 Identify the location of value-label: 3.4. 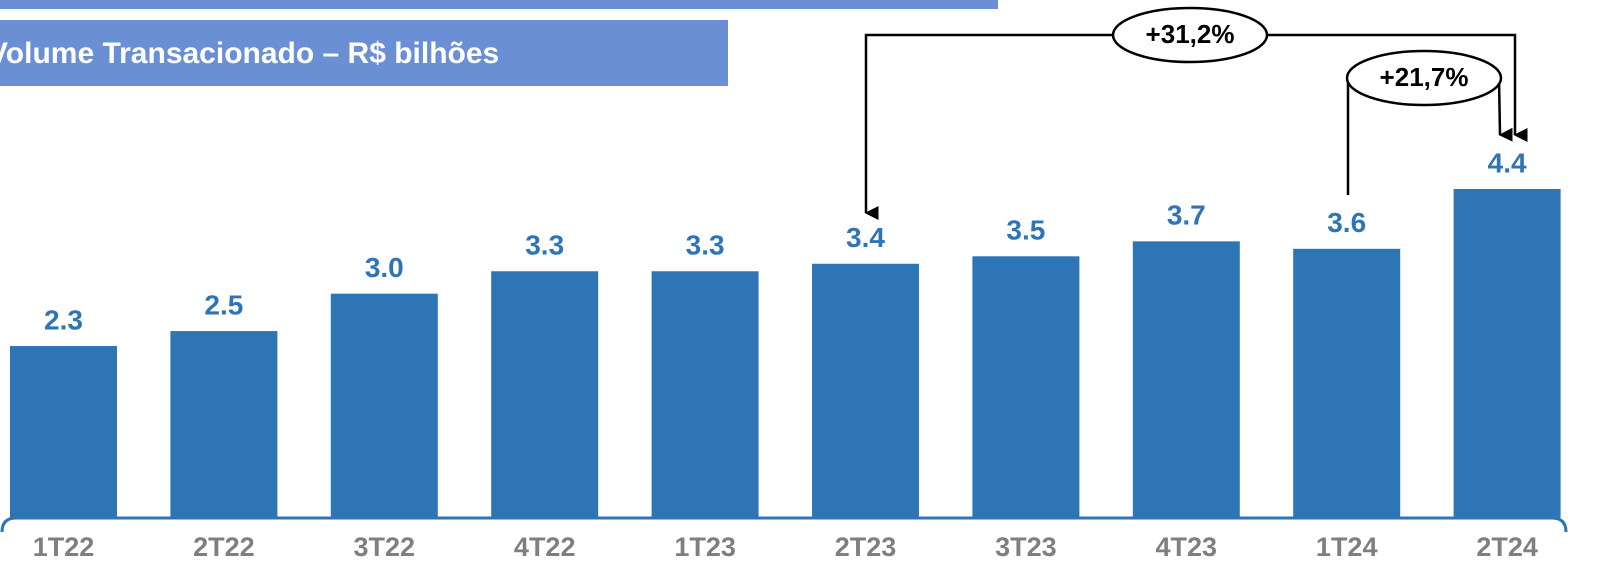
(865, 237).